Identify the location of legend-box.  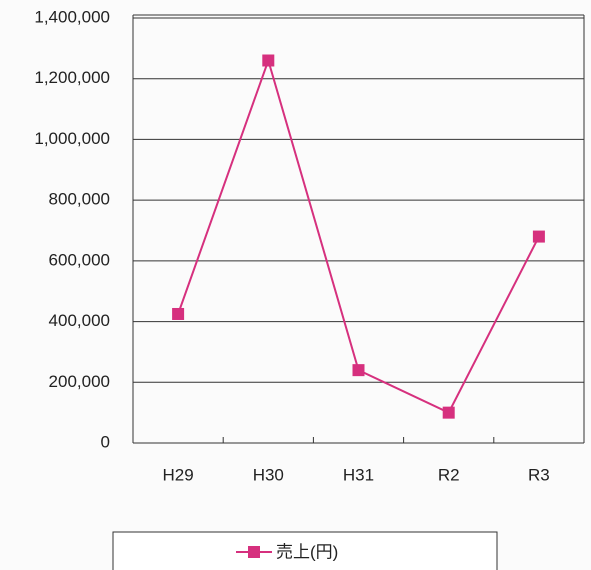
(305, 550).